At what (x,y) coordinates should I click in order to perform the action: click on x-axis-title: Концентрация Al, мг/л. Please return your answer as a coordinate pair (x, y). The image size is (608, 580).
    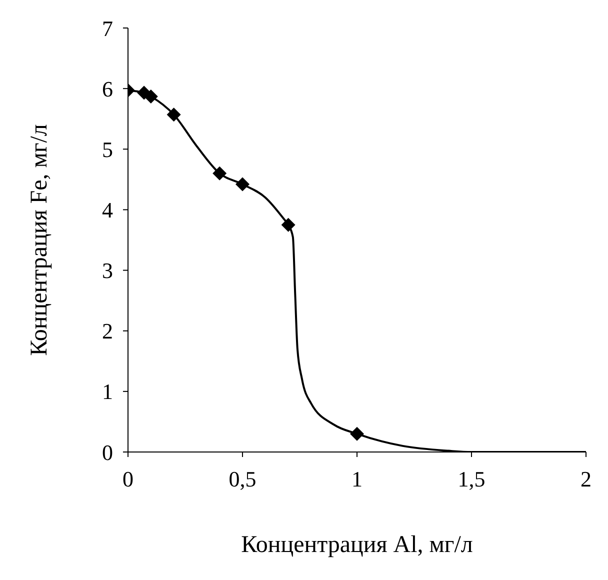
    Looking at the image, I should click on (357, 545).